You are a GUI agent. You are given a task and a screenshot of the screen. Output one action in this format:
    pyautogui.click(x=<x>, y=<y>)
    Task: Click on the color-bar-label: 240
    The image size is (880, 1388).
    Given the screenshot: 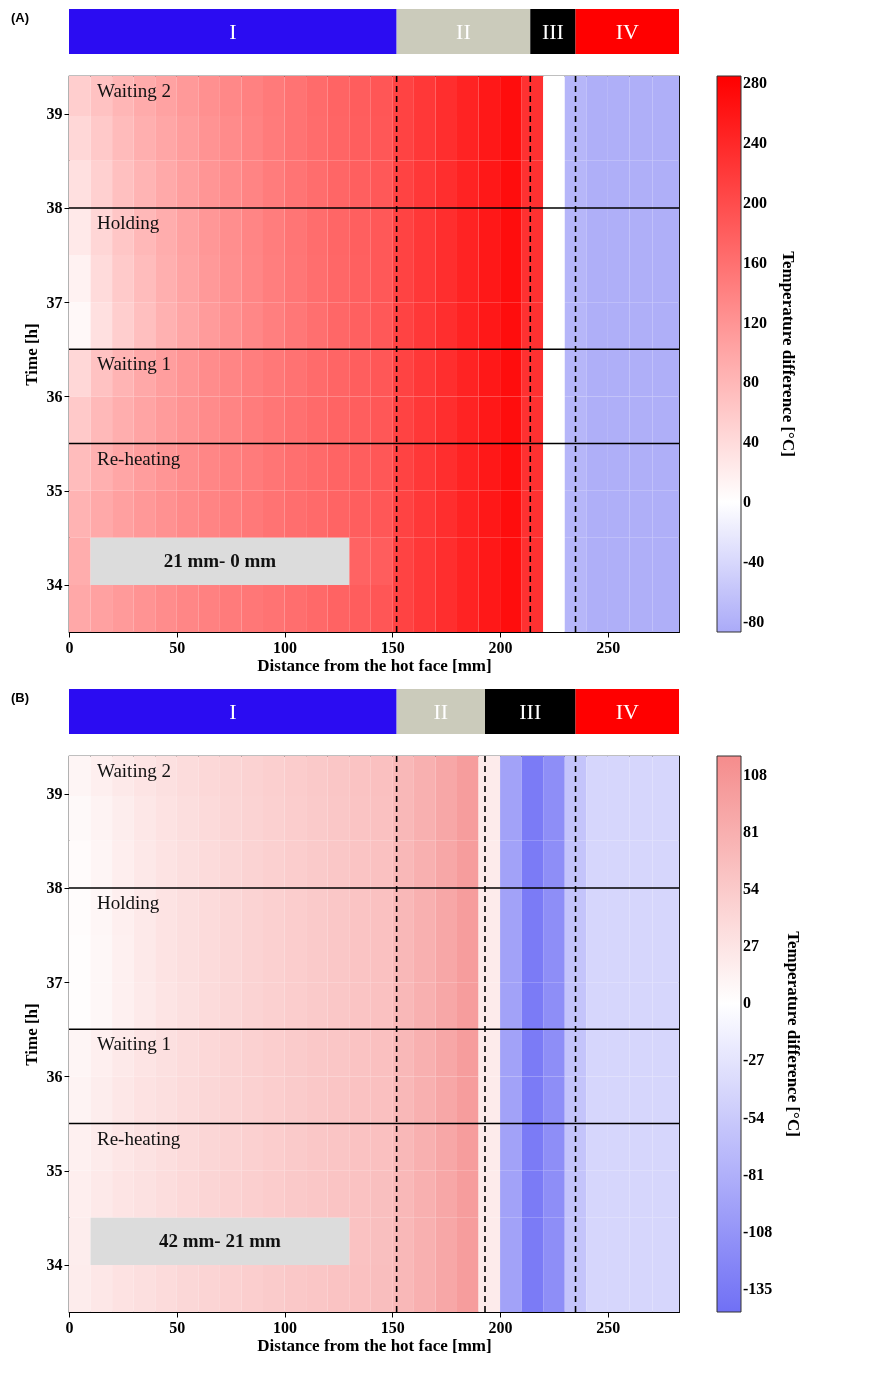 What is the action you would take?
    pyautogui.click(x=755, y=143)
    